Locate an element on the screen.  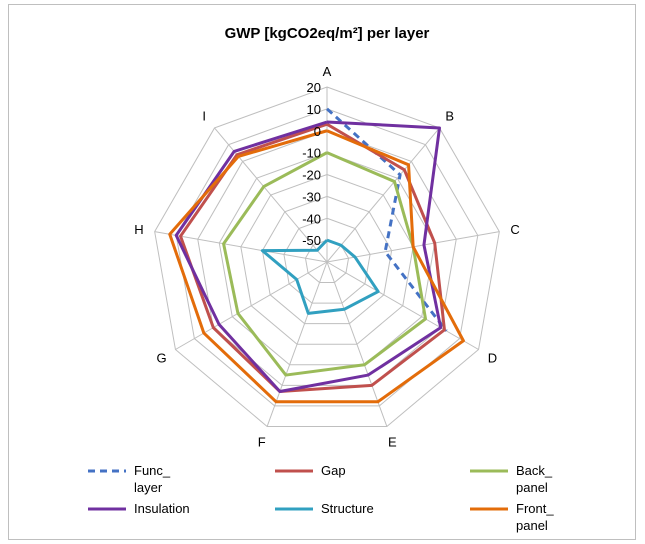
category-label: E is located at coordinates (392, 441).